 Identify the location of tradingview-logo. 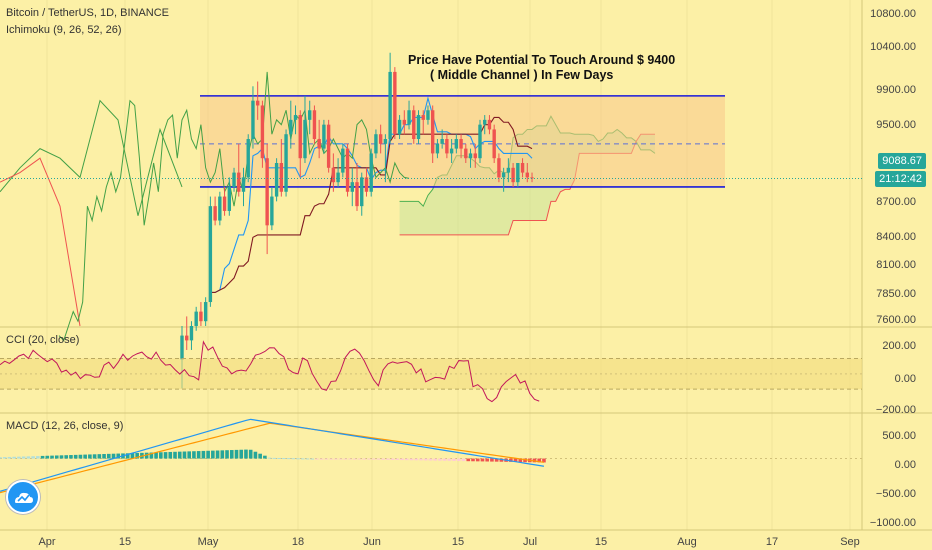
(23, 497).